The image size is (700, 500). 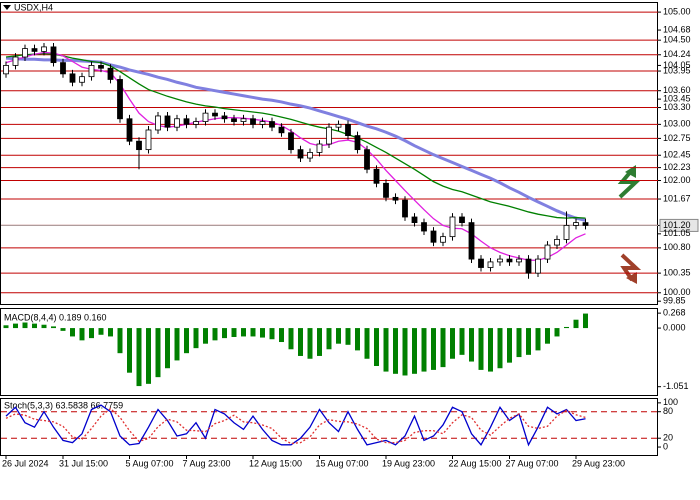 I want to click on y-tick-label: 104.68, so click(x=677, y=29).